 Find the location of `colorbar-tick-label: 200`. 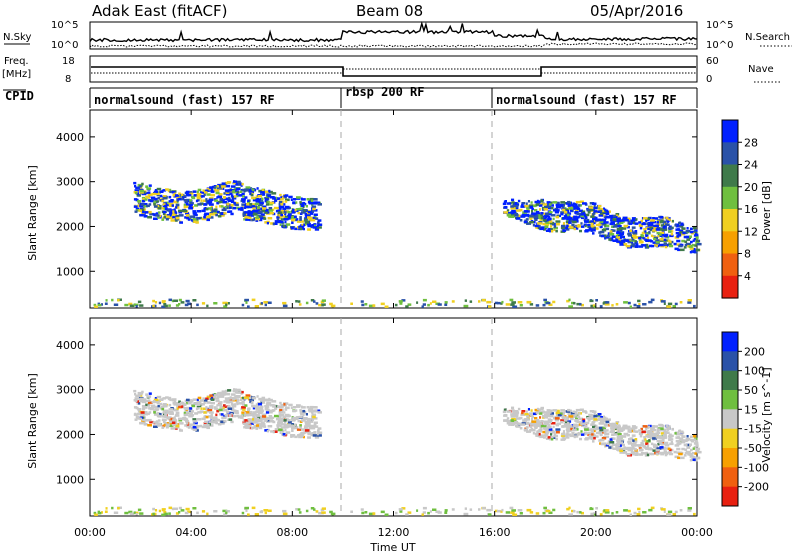

colorbar-tick-label: 200 is located at coordinates (754, 351).